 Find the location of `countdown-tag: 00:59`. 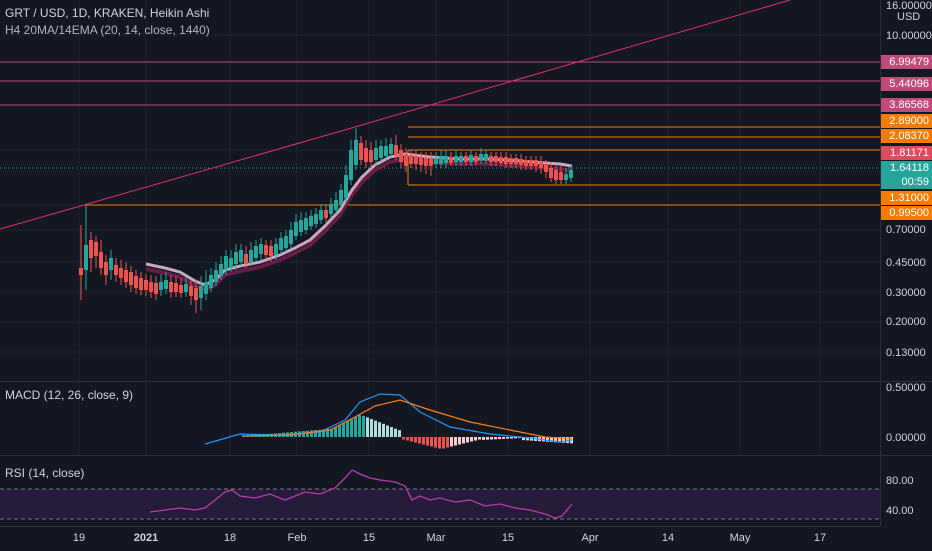

countdown-tag: 00:59 is located at coordinates (906, 182).